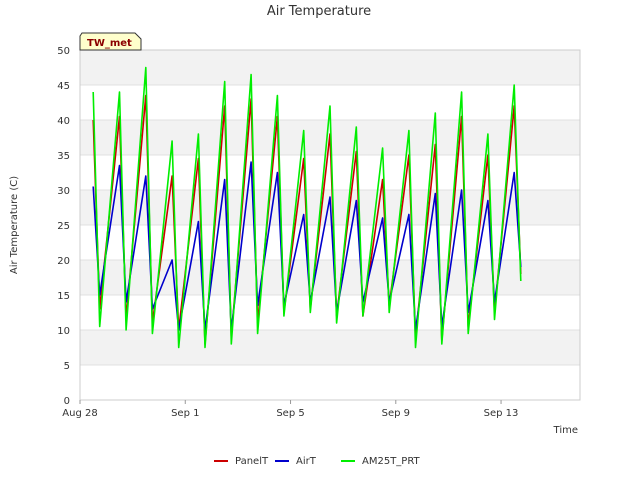  I want to click on x-tick-label: Sep 5, so click(290, 413).